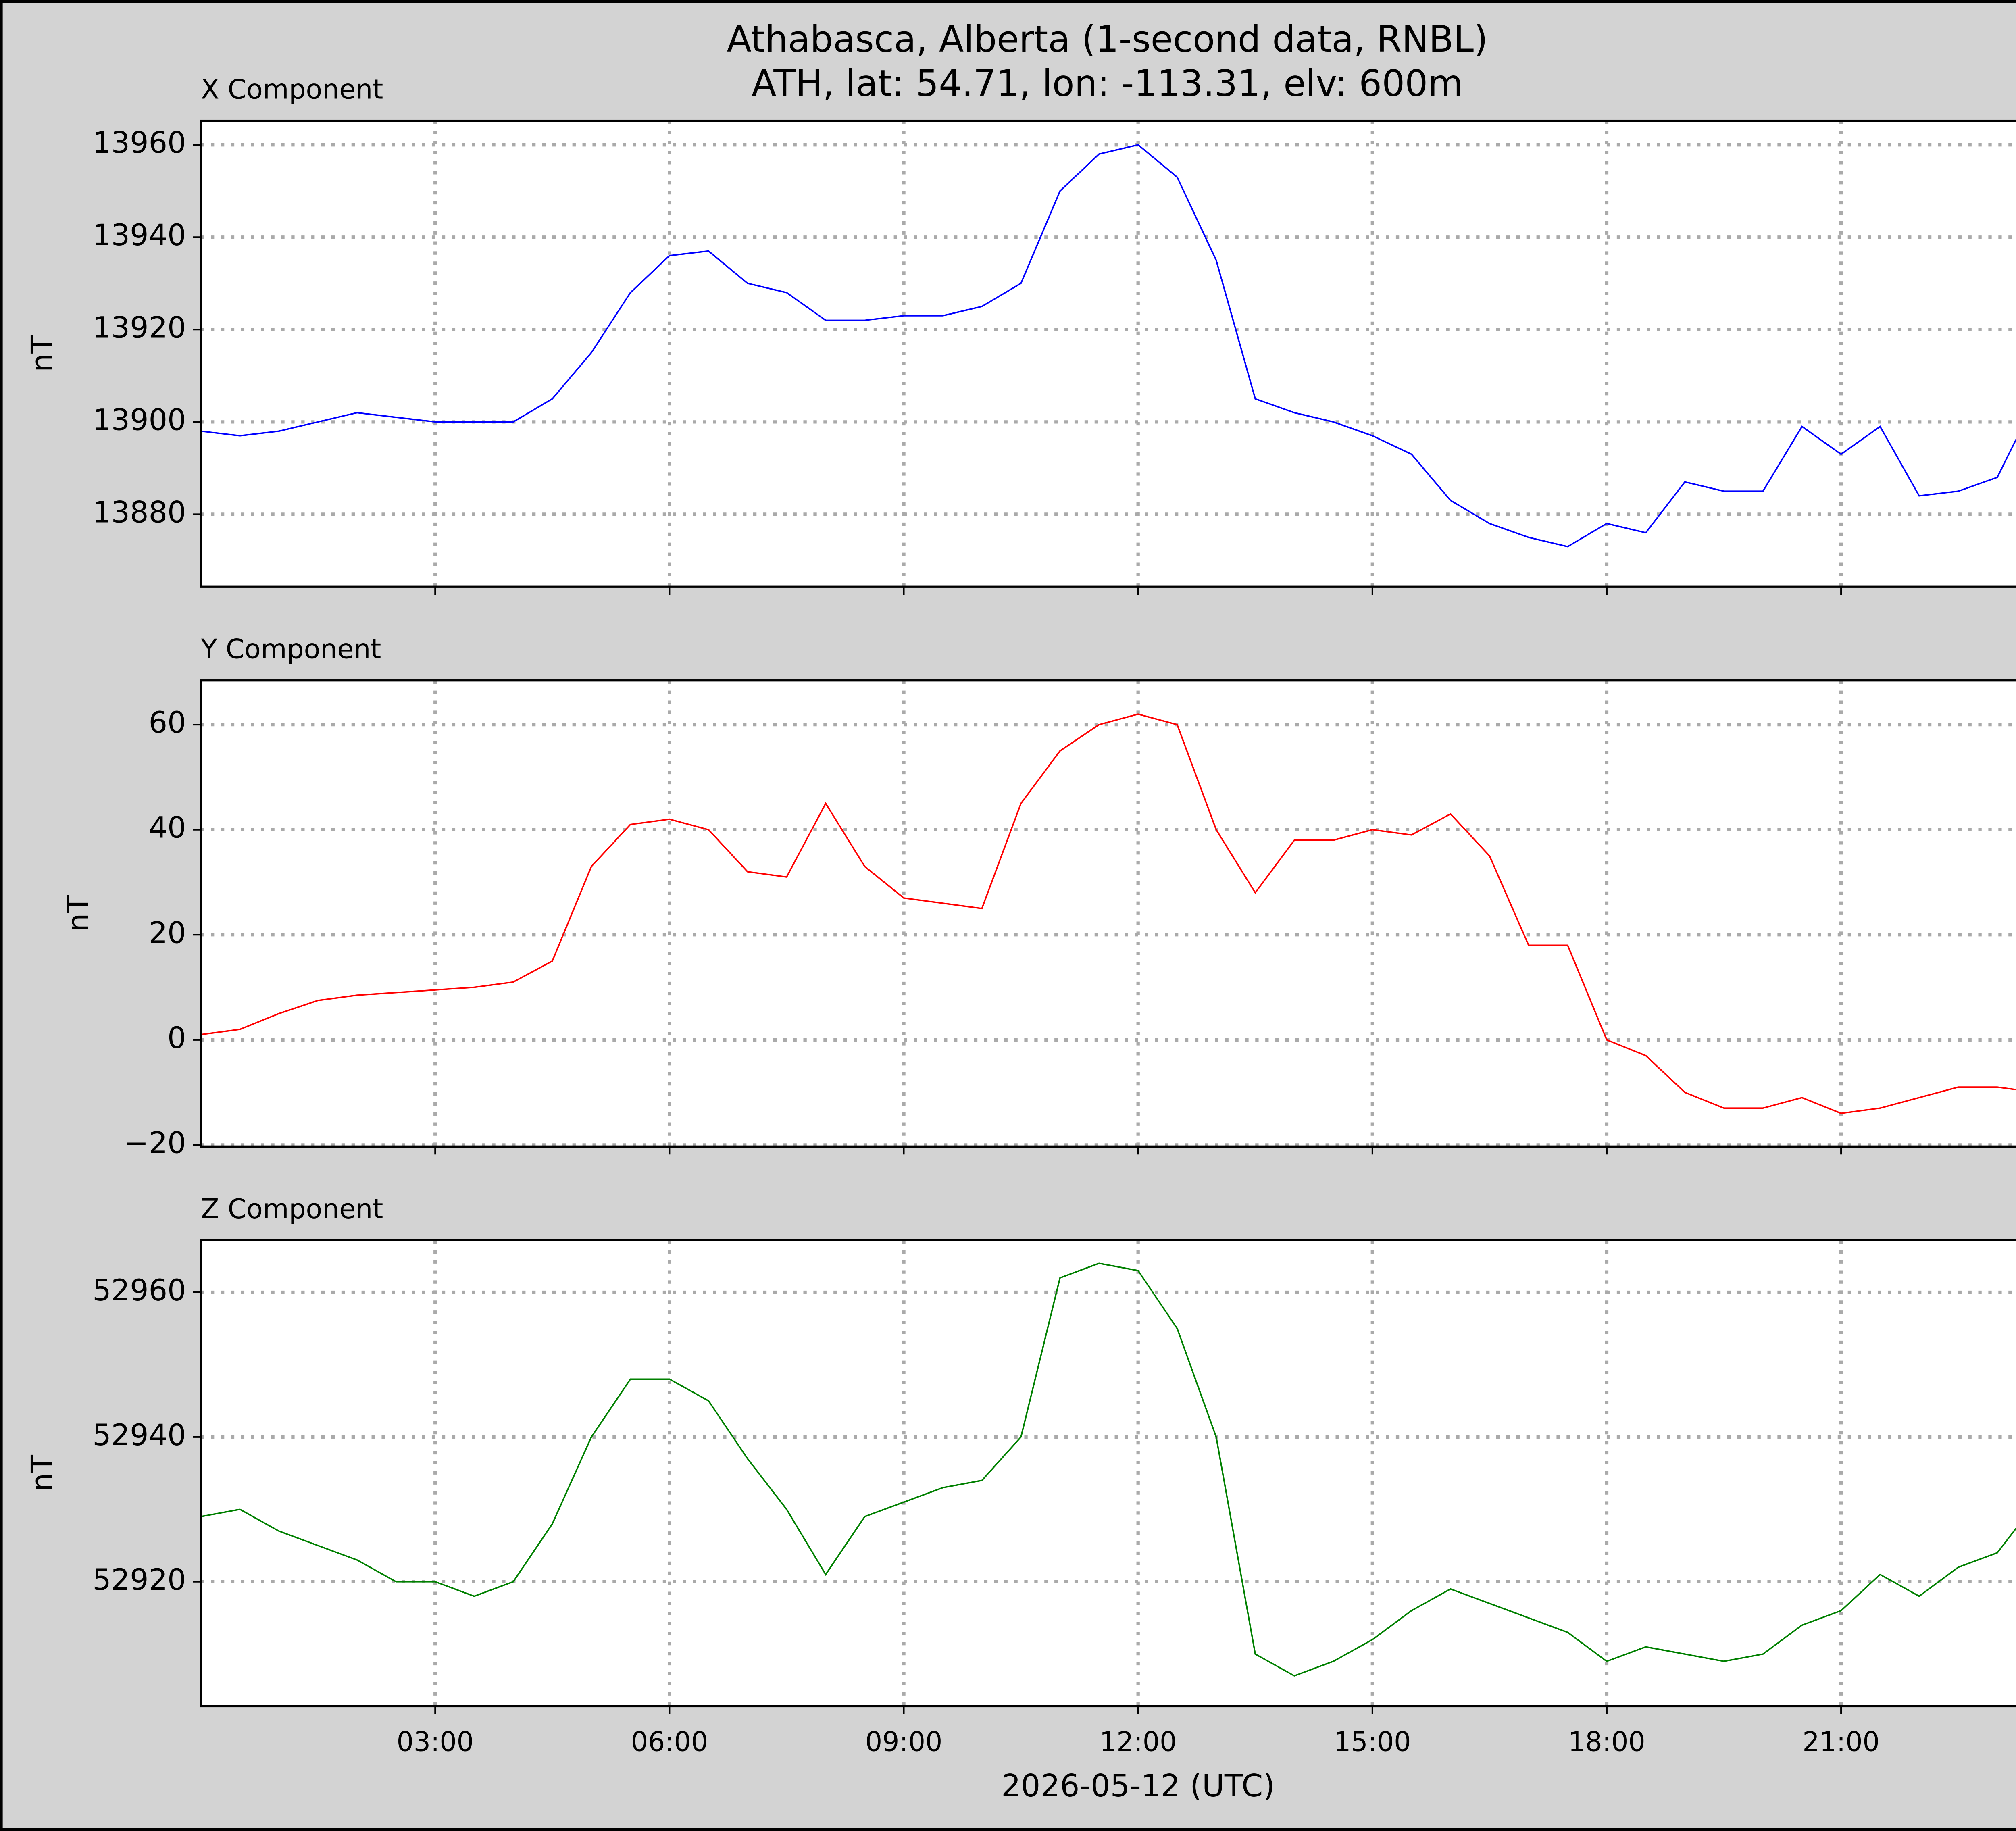 The width and height of the screenshot is (2016, 1831). I want to click on x-tick-label: 21:00, so click(1841, 1741).